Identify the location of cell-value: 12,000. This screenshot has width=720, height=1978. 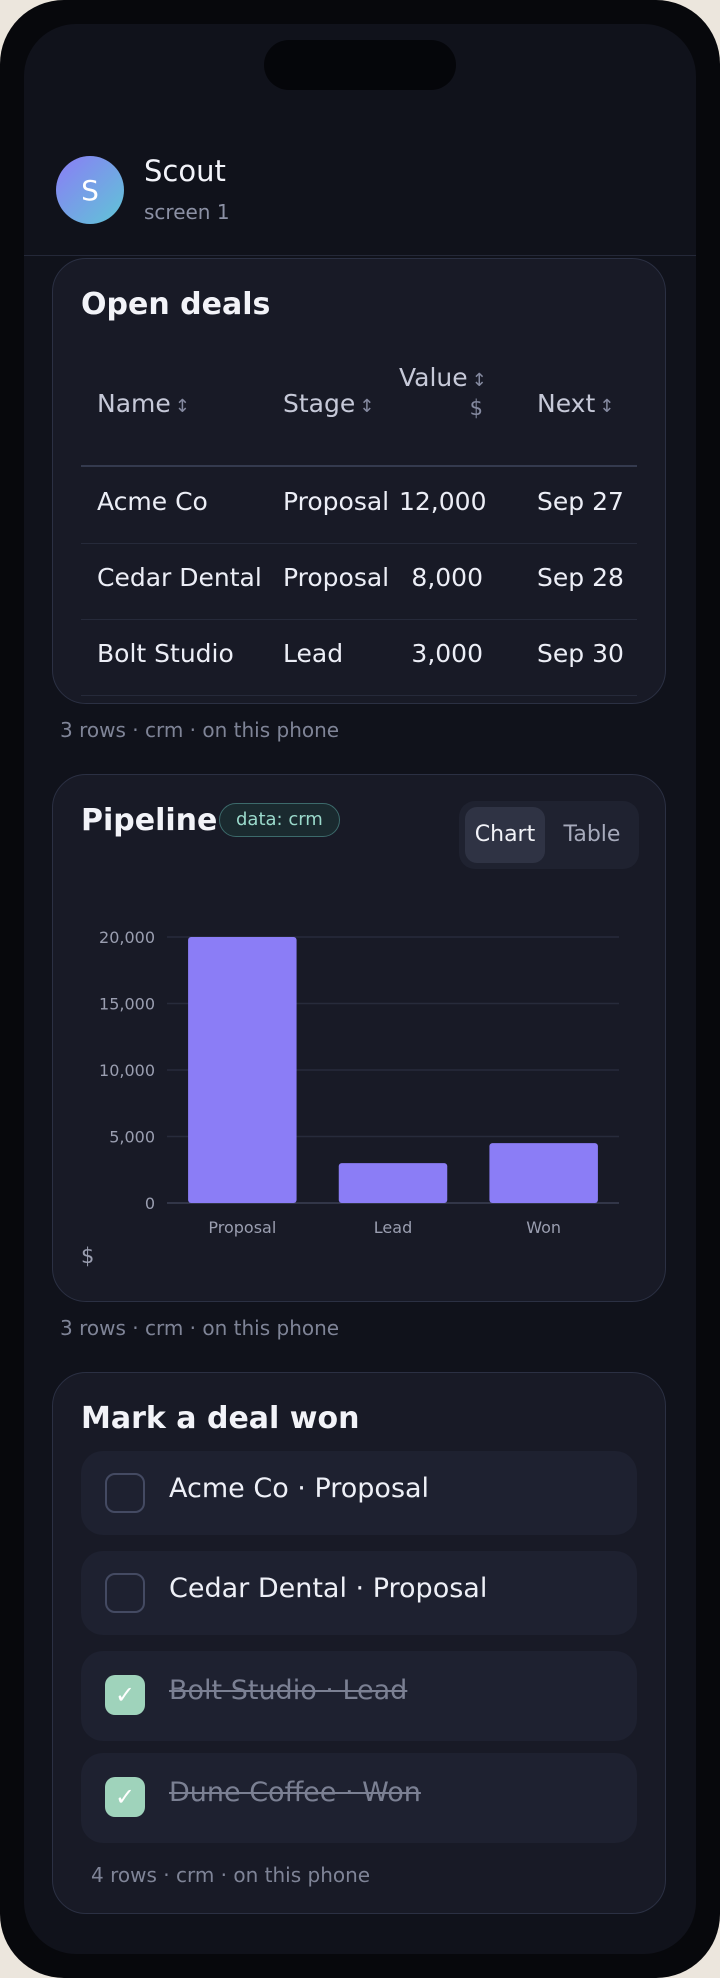
(443, 501).